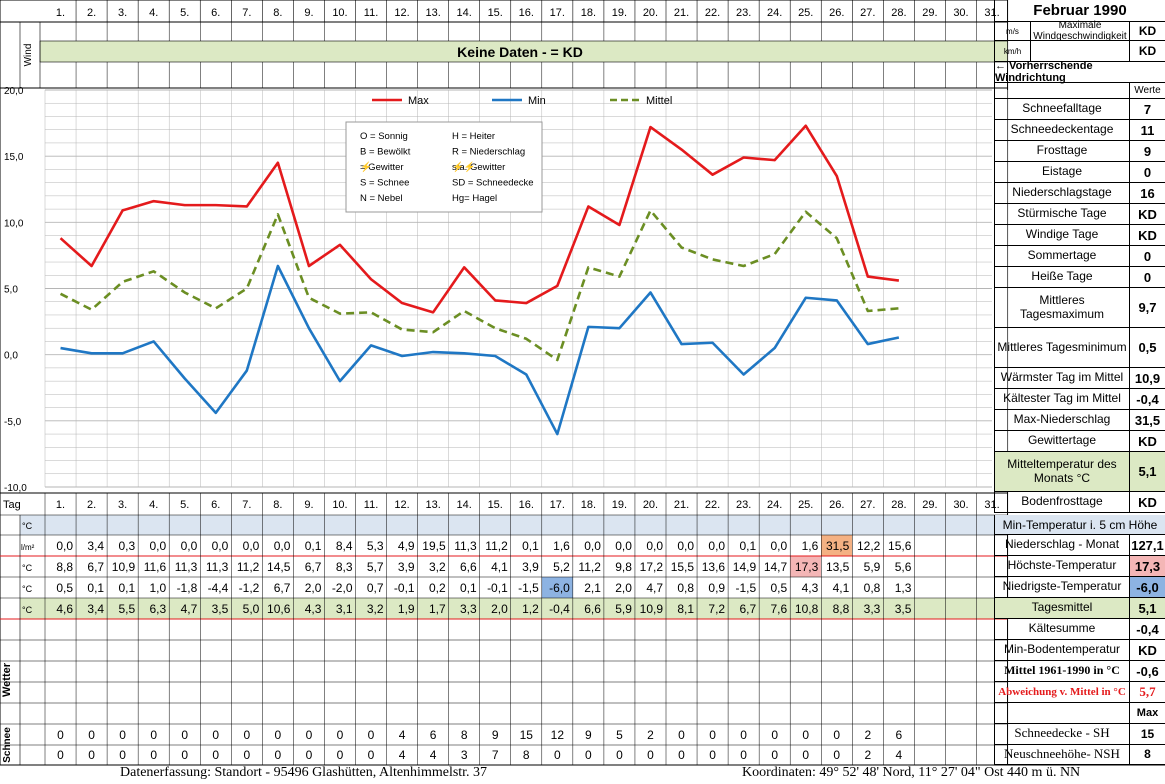 Image resolution: width=1165 pixels, height=784 pixels. I want to click on snow-stat-row: Schneedecke - SH 15, so click(1079, 734).